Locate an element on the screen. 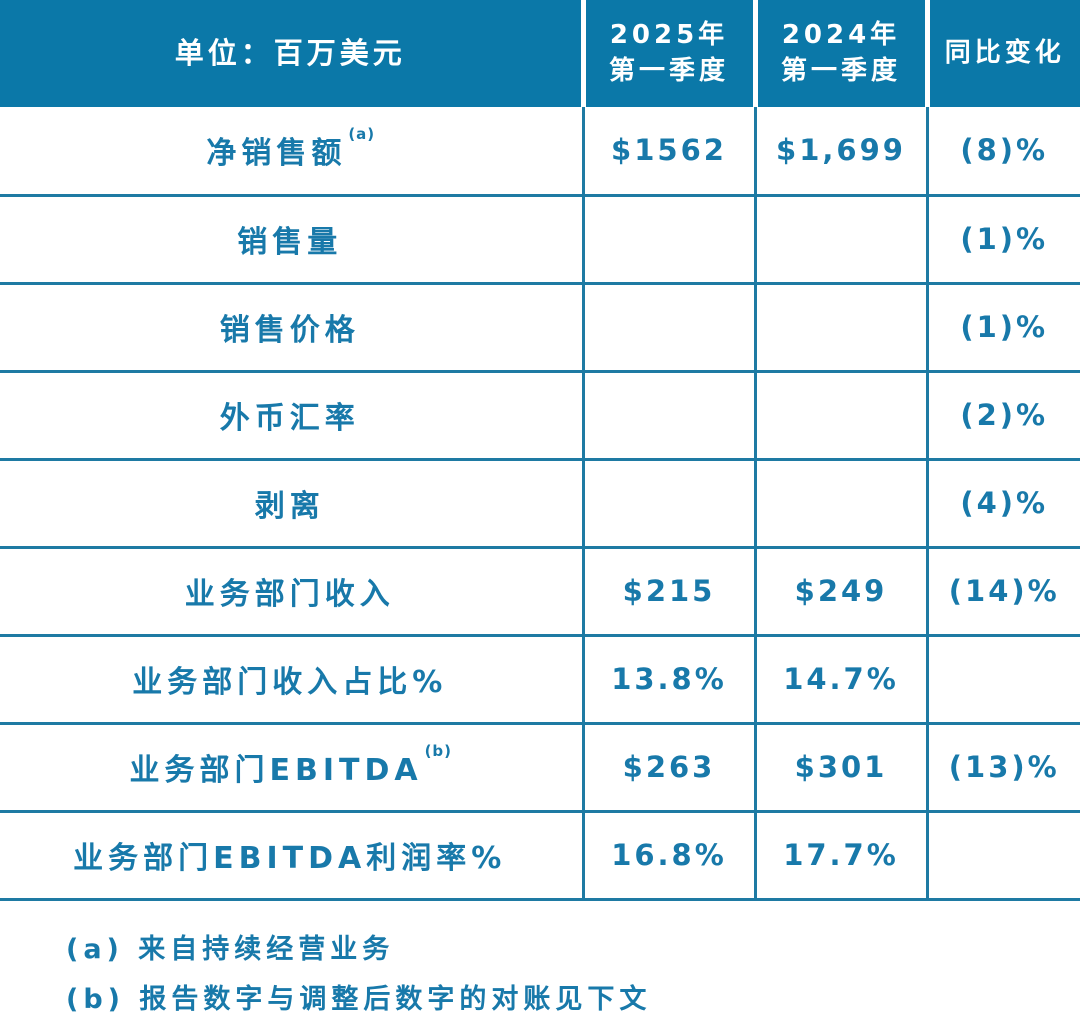 This screenshot has height=1036, width=1080. value-yoy: (13)% is located at coordinates (1002, 768).